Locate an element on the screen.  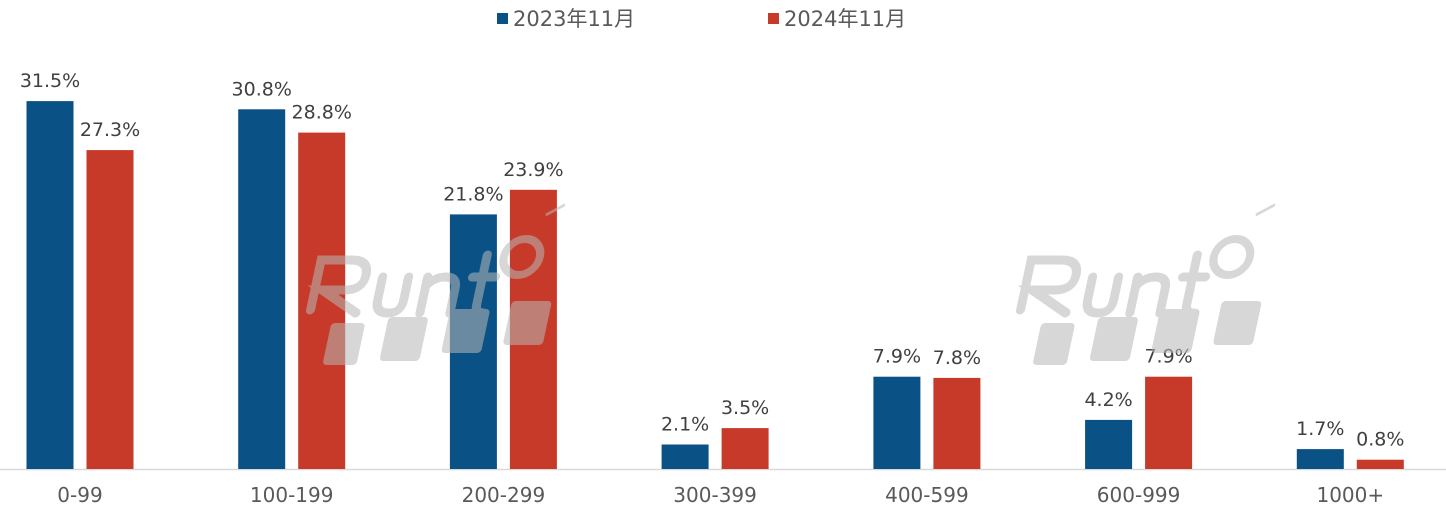
data-label-2024-0-99: 27.3% is located at coordinates (110, 130).